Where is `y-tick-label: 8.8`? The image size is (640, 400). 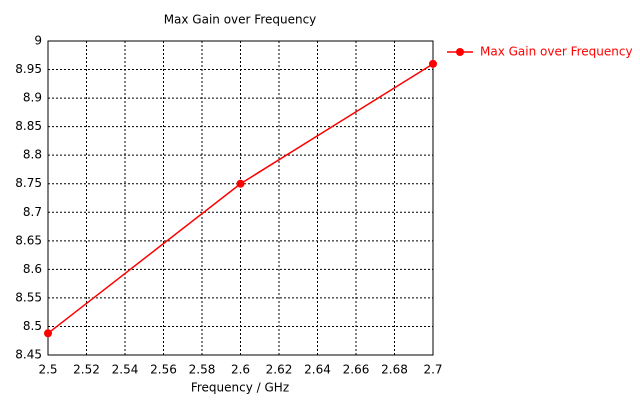 y-tick-label: 8.8 is located at coordinates (32, 155).